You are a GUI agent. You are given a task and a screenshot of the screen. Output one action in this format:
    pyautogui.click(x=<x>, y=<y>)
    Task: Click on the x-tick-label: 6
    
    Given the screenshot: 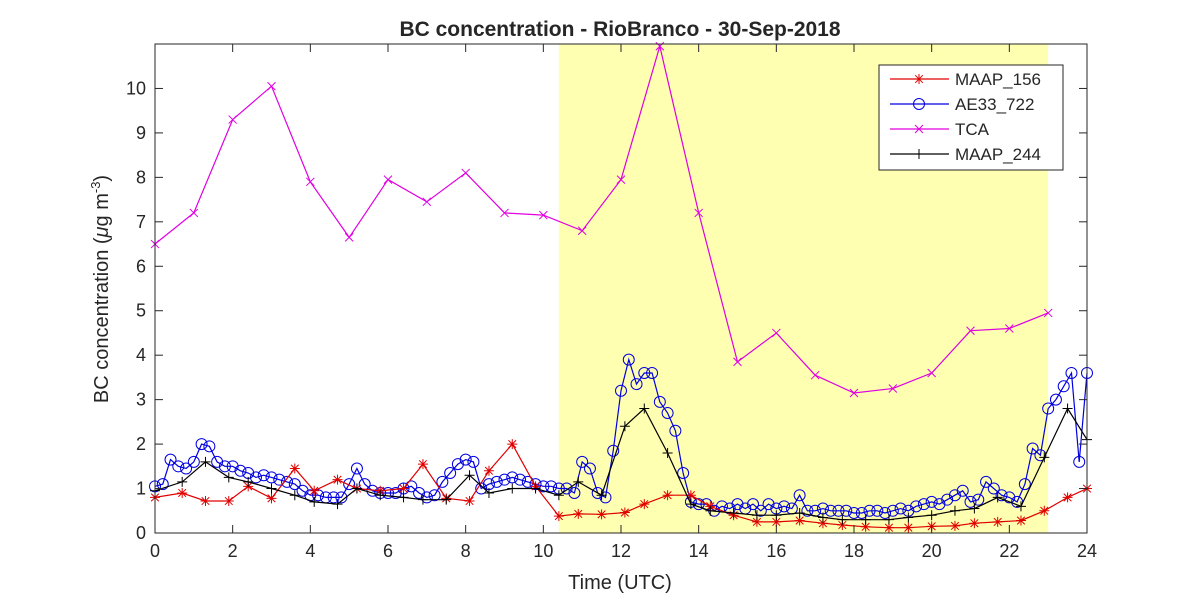 What is the action you would take?
    pyautogui.click(x=388, y=551)
    